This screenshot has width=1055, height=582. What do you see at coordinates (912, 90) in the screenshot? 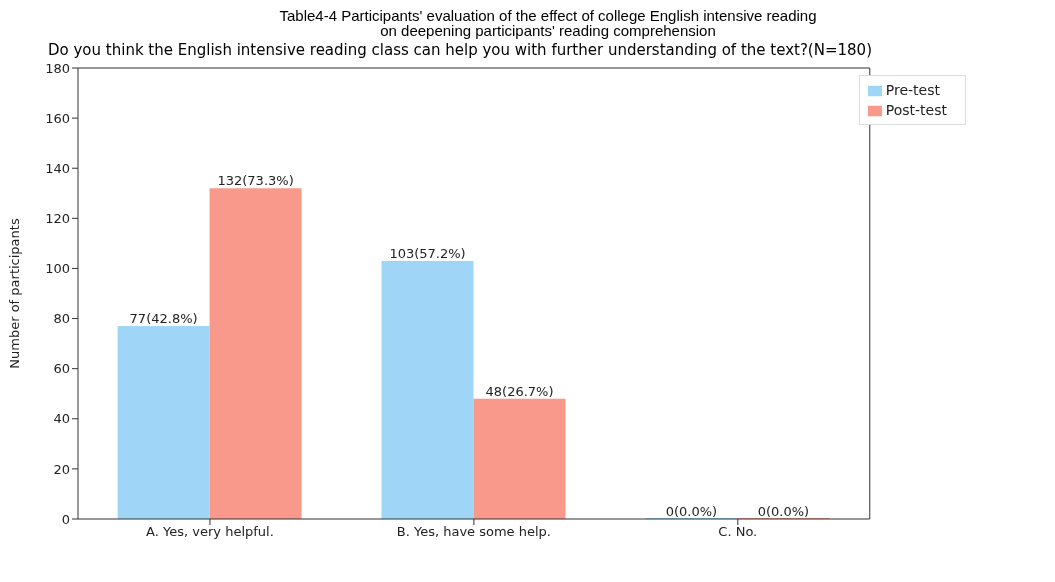
I see `legend-label: Pre-test` at bounding box center [912, 90].